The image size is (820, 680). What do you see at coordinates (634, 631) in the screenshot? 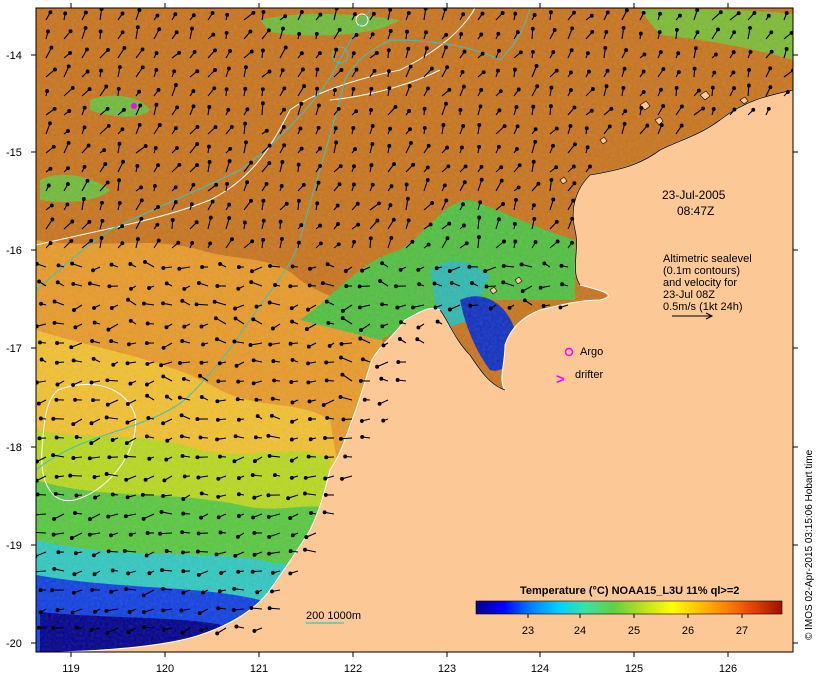
I see `colorbar-tick-label: 25` at bounding box center [634, 631].